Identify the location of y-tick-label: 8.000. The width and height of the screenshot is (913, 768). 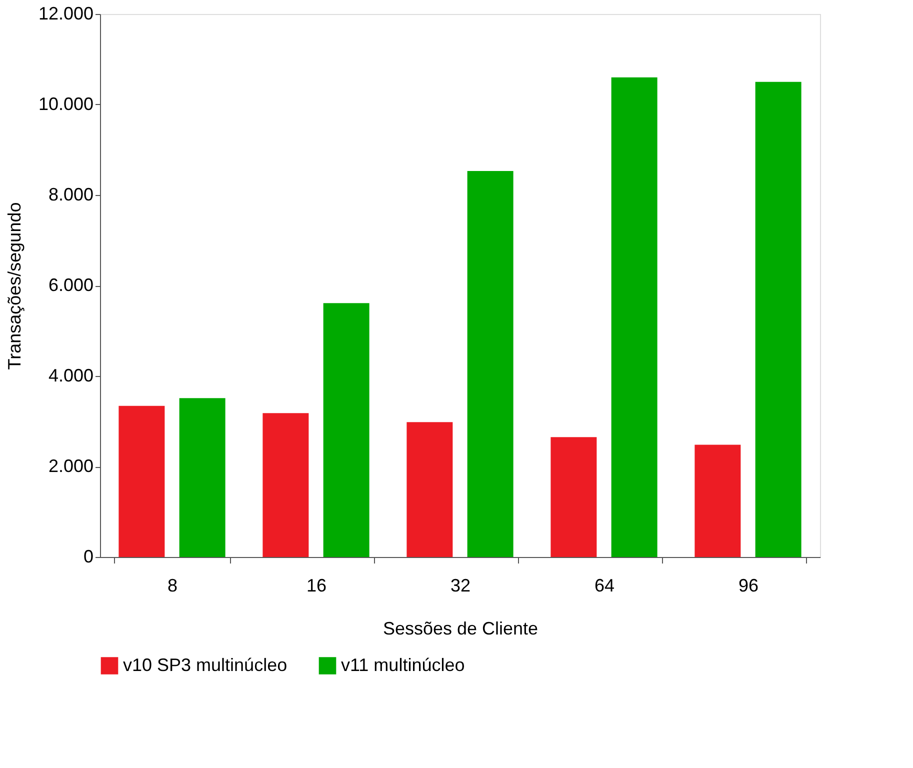
(71, 194).